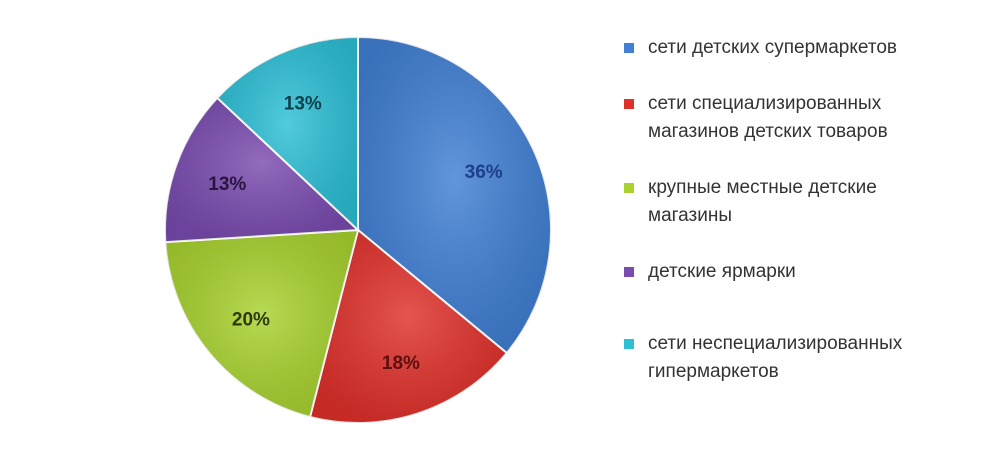 The height and width of the screenshot is (471, 990). Describe the element at coordinates (772, 47) in the screenshot. I see `legend-label: сети детских супермаркетов` at that location.